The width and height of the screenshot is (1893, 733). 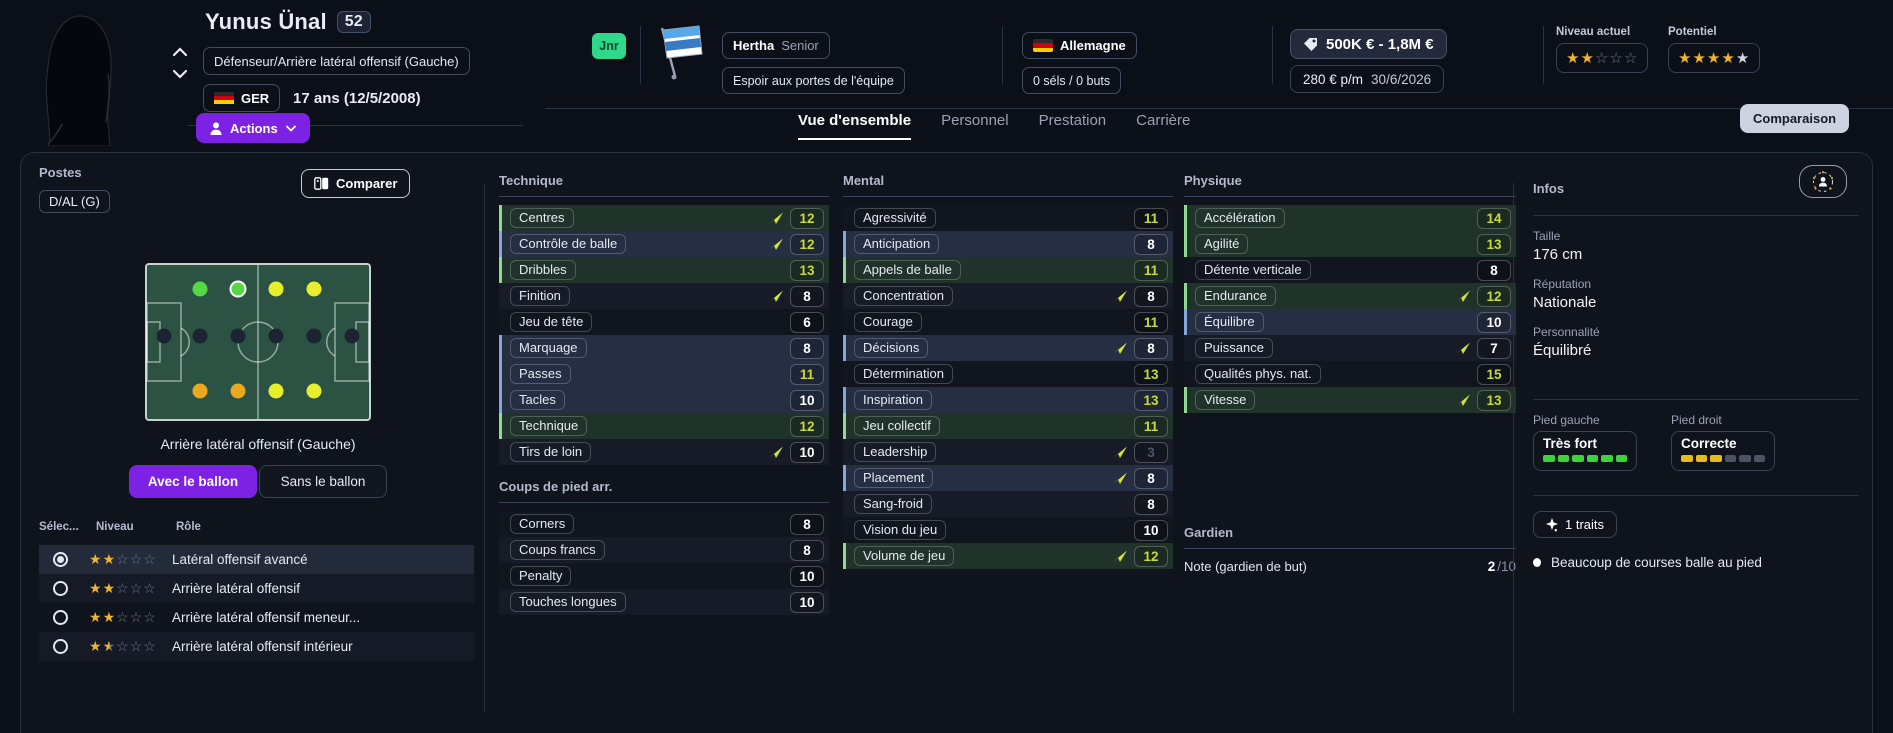 What do you see at coordinates (1547, 236) in the screenshot?
I see `info-field-label: Taille` at bounding box center [1547, 236].